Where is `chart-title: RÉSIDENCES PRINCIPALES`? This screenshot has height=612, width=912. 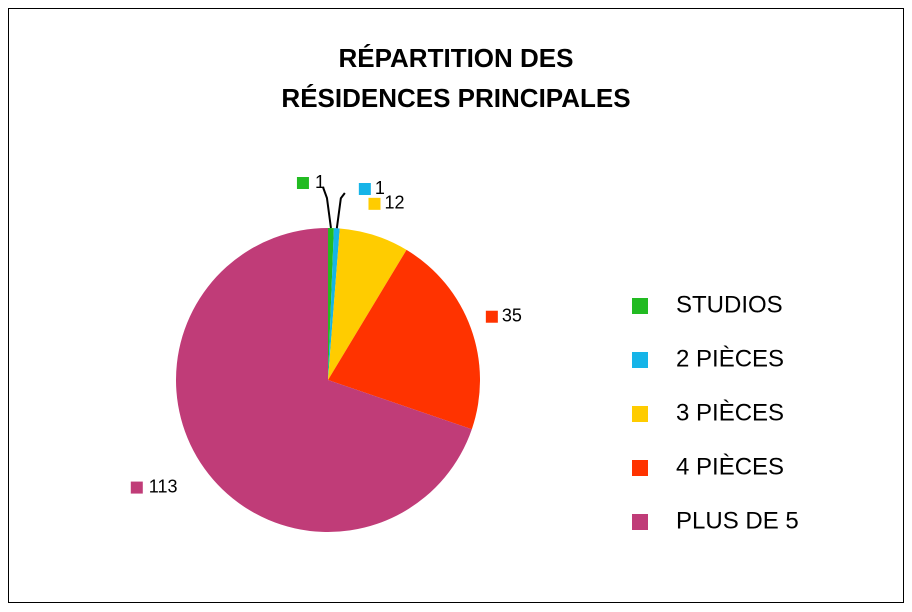
chart-title: RÉSIDENCES PRINCIPALES is located at coordinates (455, 98).